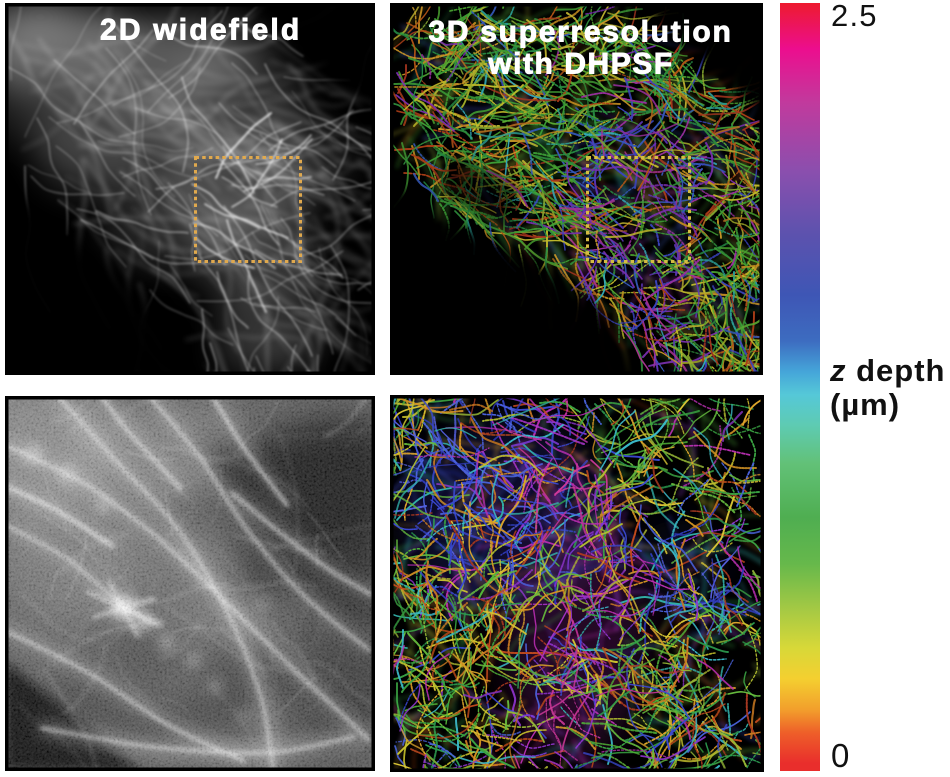  What do you see at coordinates (200, 30) in the screenshot?
I see `svg-text: 2D widefield` at bounding box center [200, 30].